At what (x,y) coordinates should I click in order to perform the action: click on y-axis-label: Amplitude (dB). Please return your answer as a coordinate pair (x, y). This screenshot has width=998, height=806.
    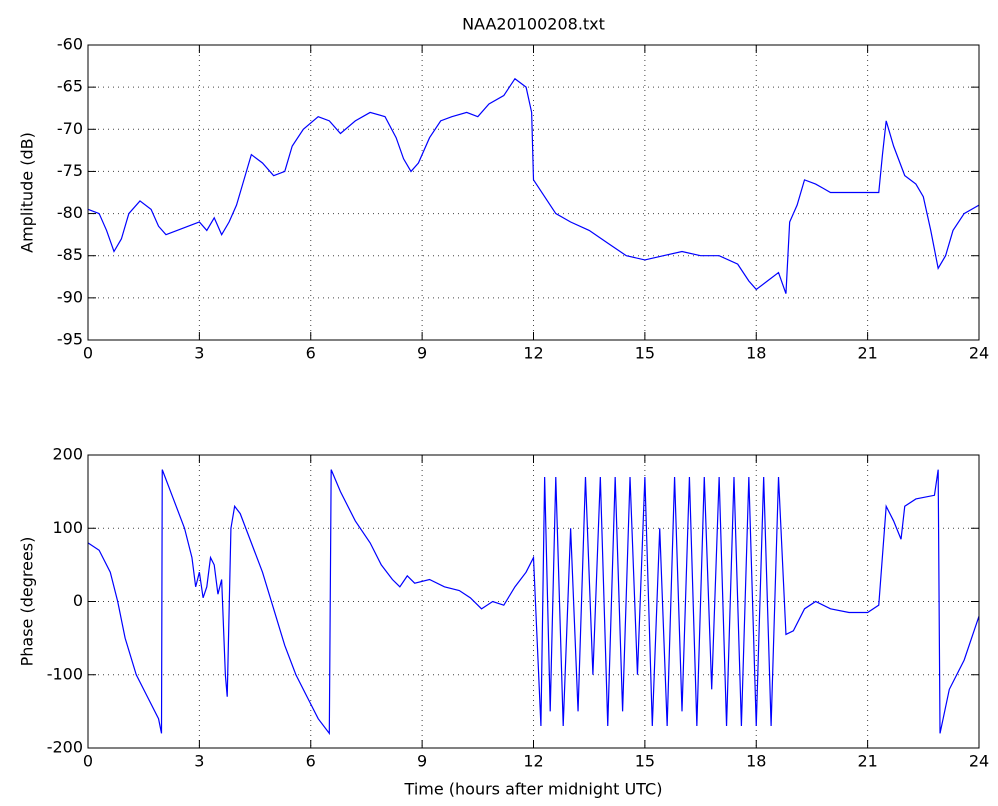
    Looking at the image, I should click on (27, 192).